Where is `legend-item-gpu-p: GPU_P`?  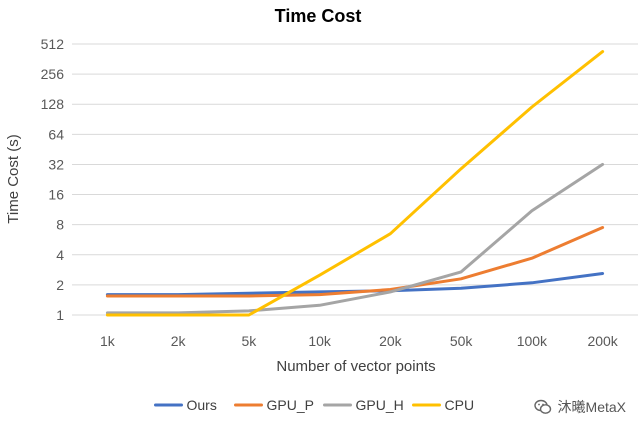 legend-item-gpu-p: GPU_P is located at coordinates (274, 405).